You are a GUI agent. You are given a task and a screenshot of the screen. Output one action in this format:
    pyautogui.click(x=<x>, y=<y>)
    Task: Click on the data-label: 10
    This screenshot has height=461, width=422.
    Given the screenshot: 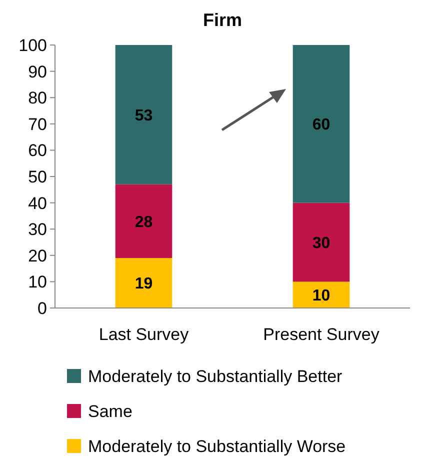 What is the action you would take?
    pyautogui.click(x=321, y=295)
    